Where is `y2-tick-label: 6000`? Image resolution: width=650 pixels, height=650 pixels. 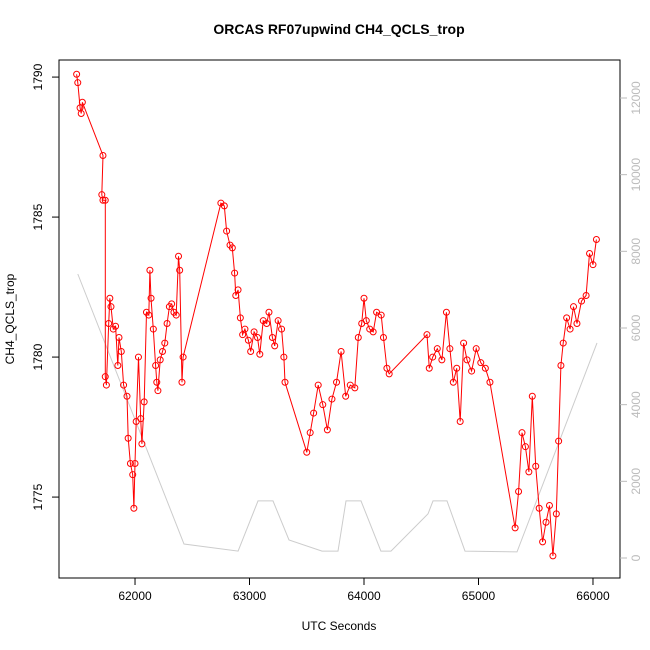 y2-tick-label: 6000 is located at coordinates (636, 327).